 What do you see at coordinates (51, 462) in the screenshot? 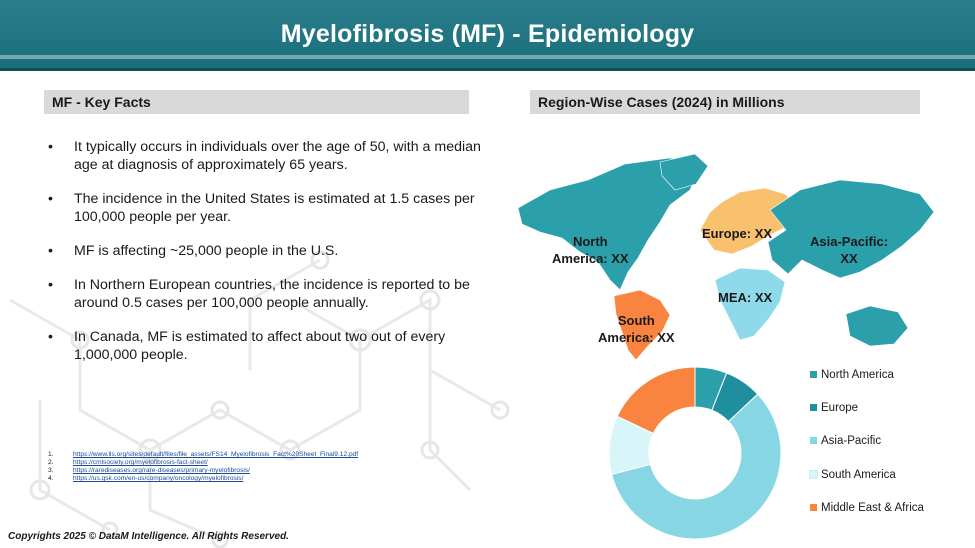
I see `reference-number: 2.` at bounding box center [51, 462].